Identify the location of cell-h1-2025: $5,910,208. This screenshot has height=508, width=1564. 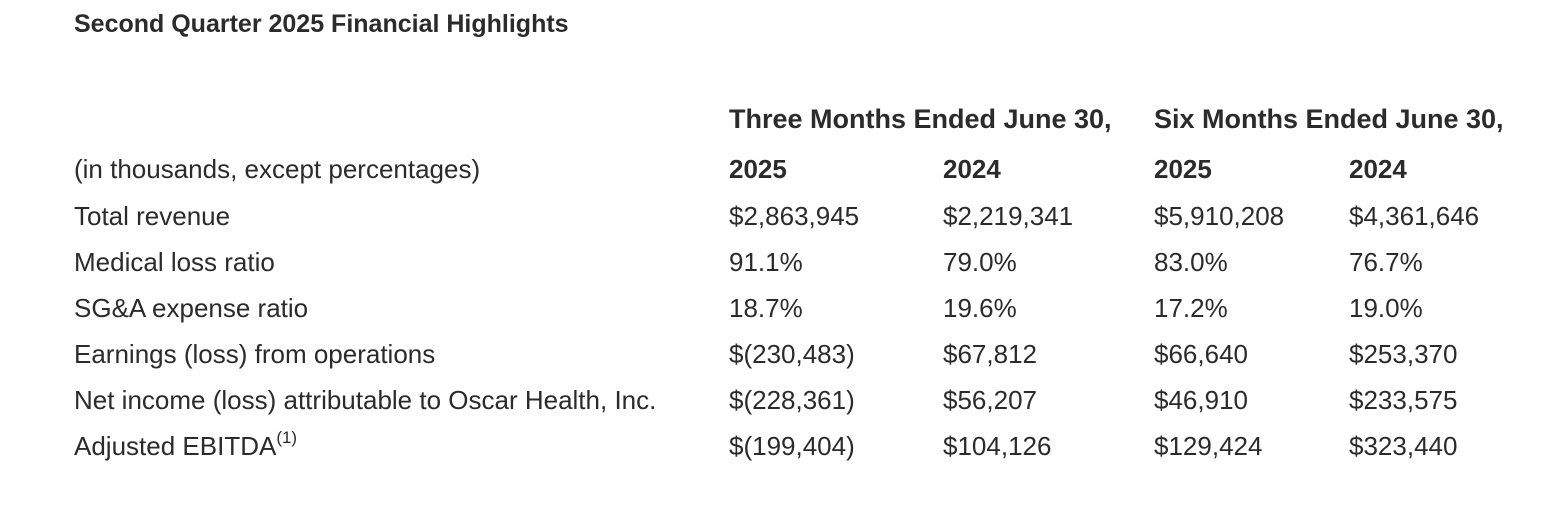
(1219, 216).